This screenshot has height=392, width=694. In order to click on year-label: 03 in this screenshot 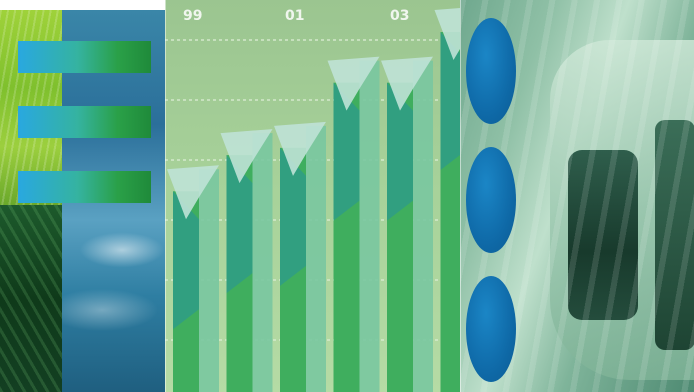, I will do `click(399, 16)`.